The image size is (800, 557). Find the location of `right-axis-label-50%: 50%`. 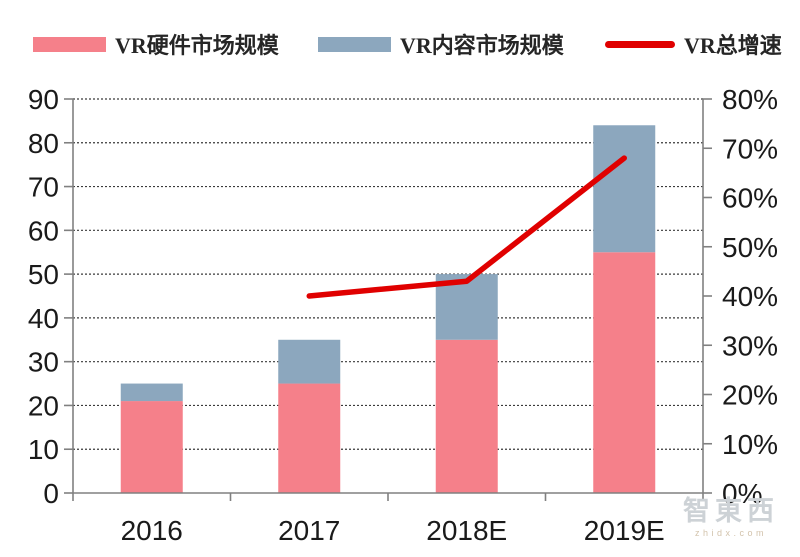

right-axis-label-50%: 50% is located at coordinates (750, 247).